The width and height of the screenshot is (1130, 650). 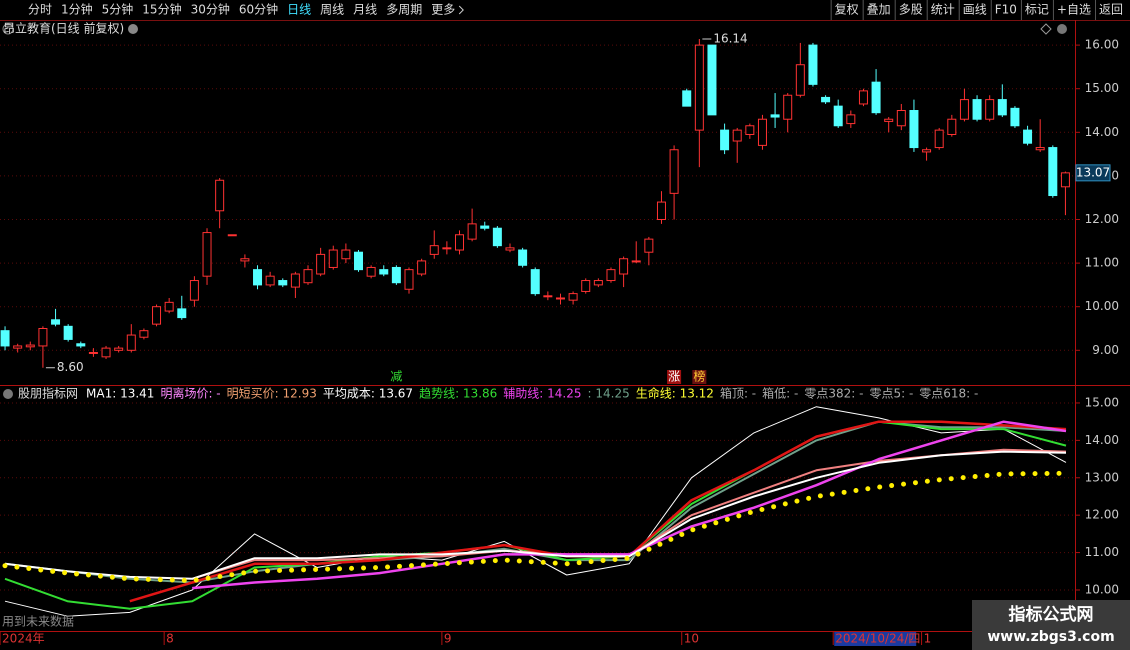 I want to click on signal-label: 减, so click(x=396, y=377).